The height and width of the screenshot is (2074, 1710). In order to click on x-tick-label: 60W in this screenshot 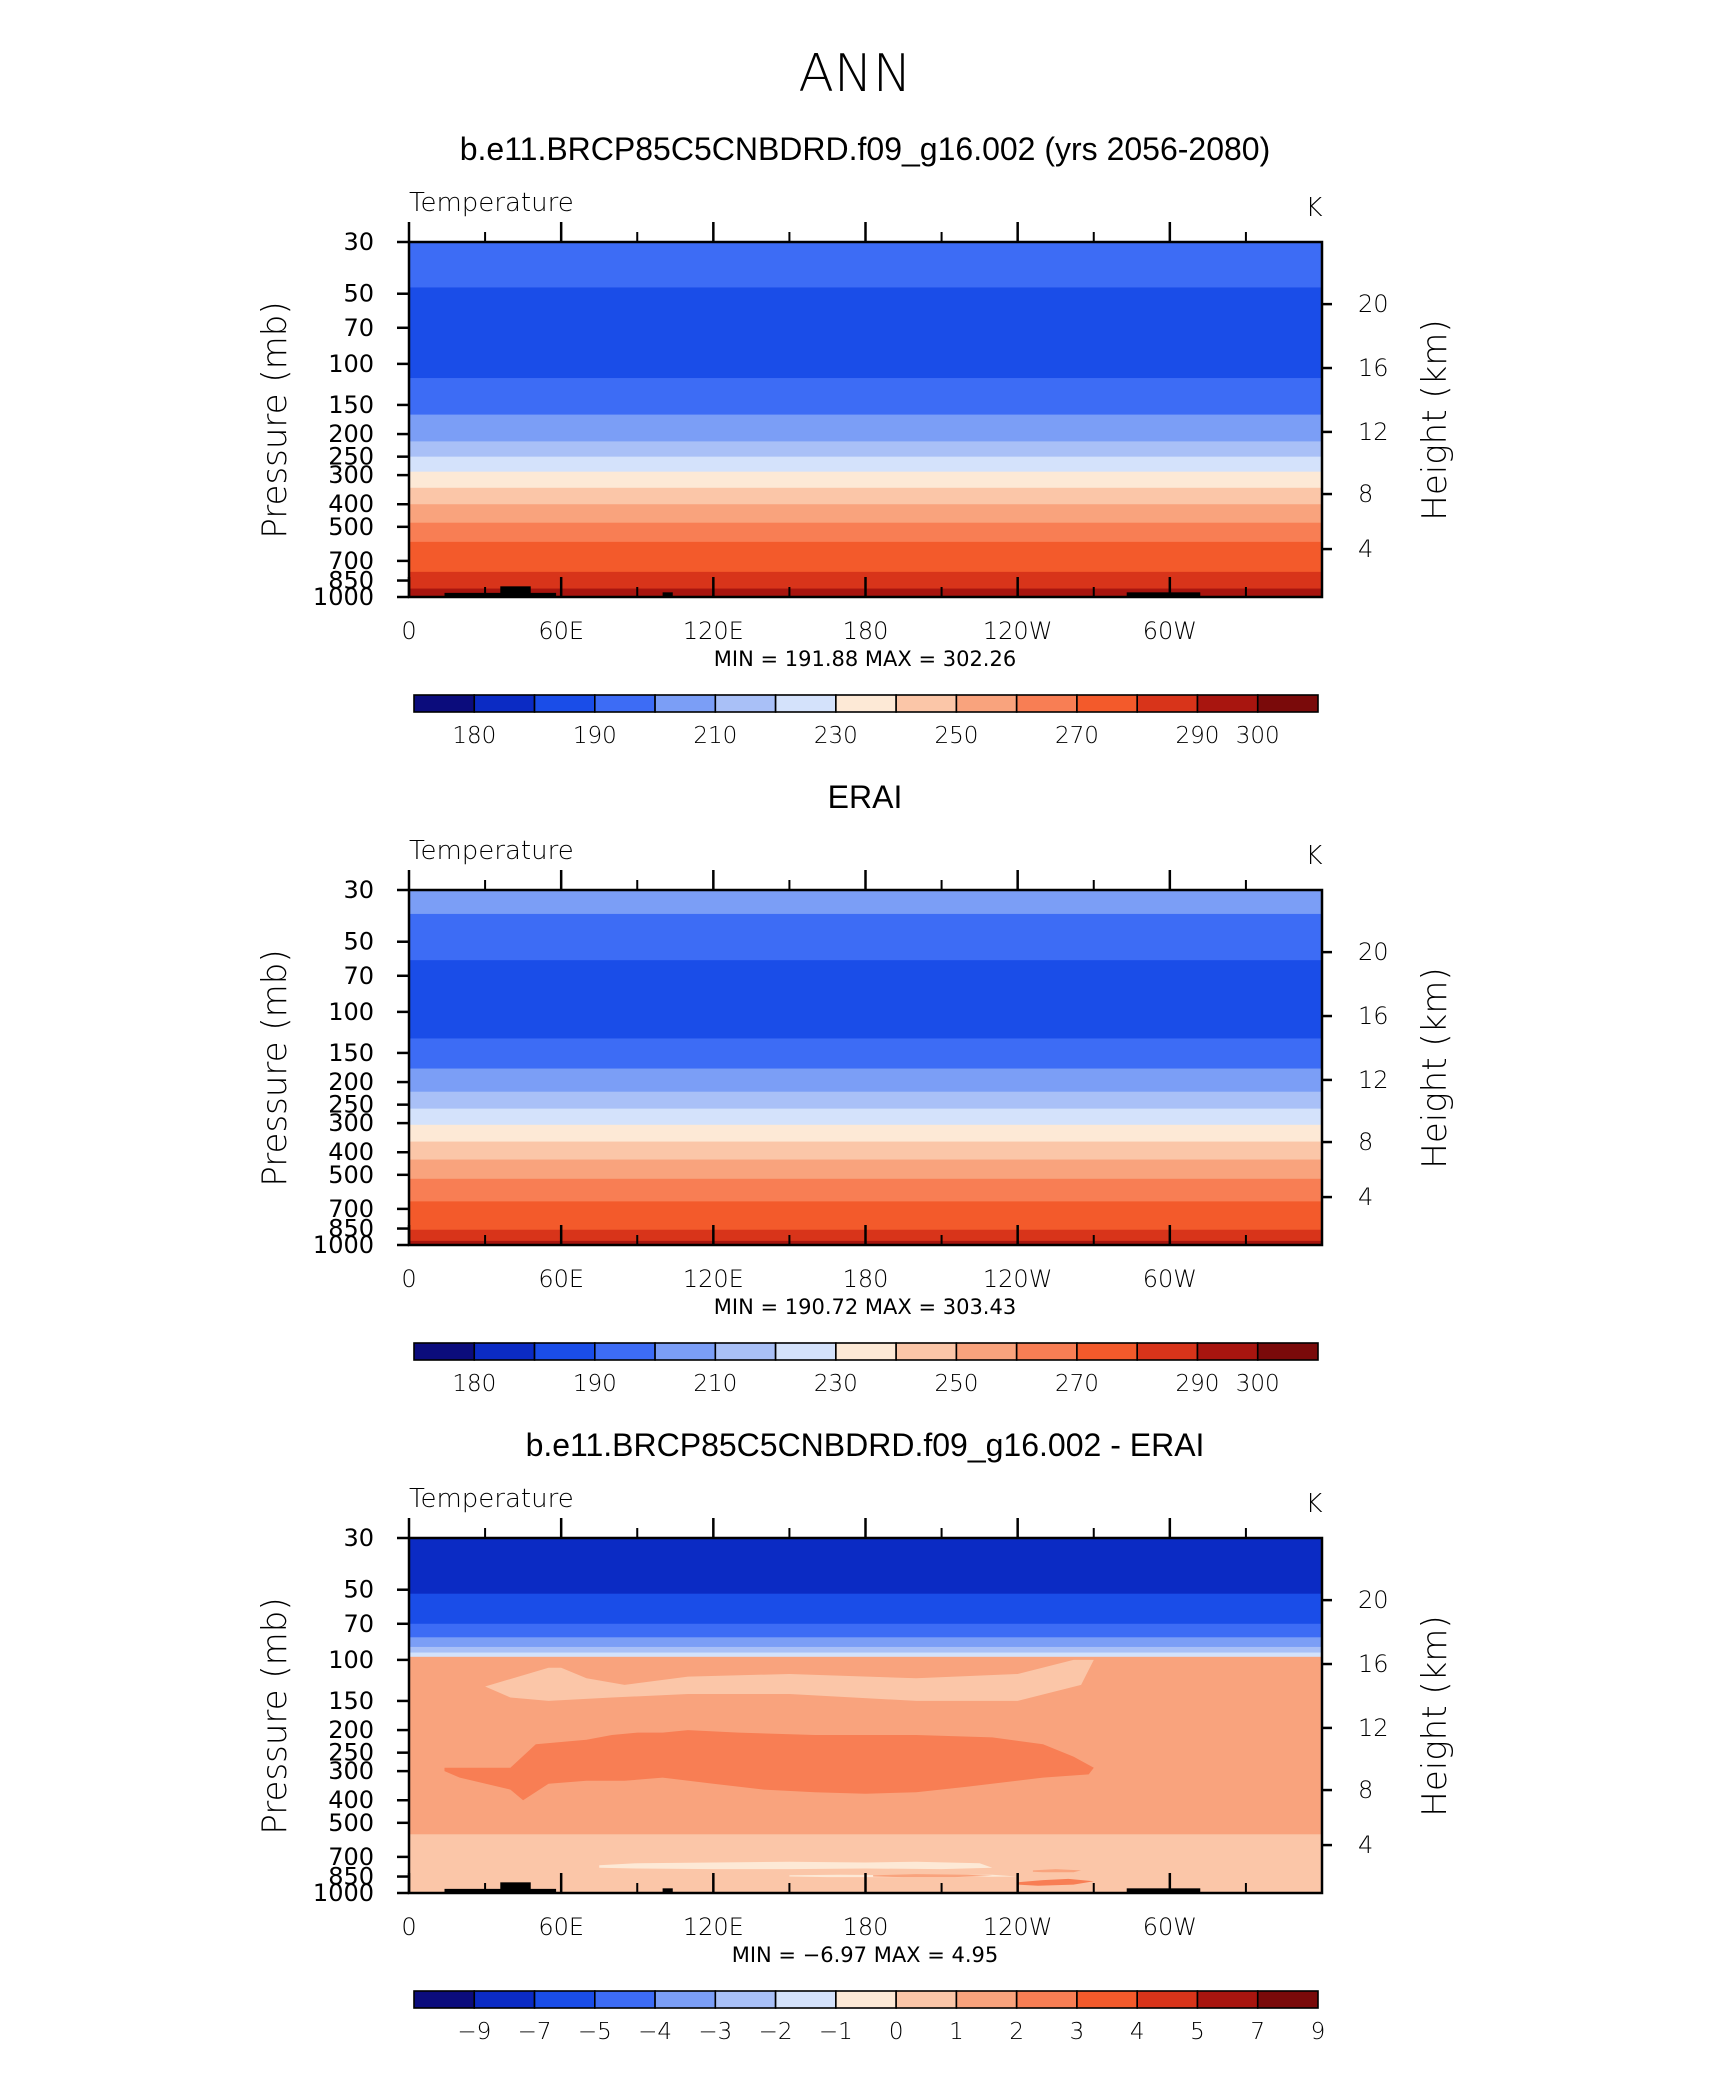, I will do `click(1170, 1279)`.